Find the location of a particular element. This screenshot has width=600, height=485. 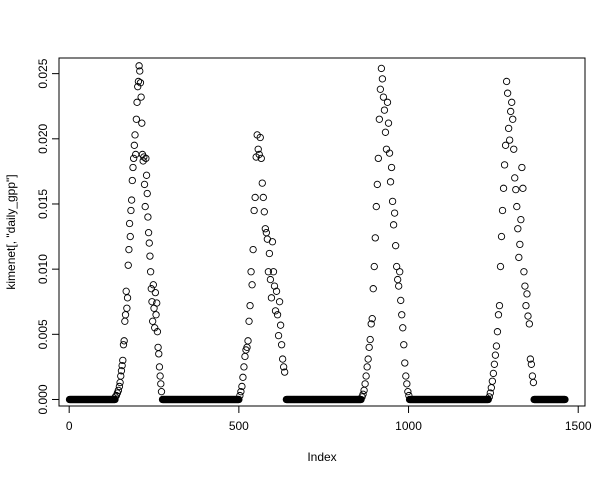

y-axis-label: kimenet[, "daily_gpp"] is located at coordinates (11, 231).